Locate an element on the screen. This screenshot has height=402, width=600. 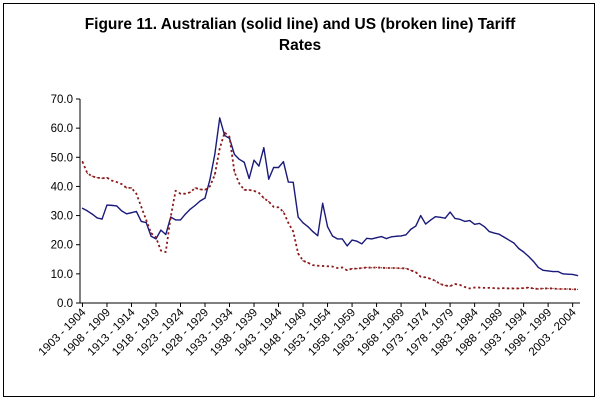
y-tick-label: 50.0 is located at coordinates (62, 158).